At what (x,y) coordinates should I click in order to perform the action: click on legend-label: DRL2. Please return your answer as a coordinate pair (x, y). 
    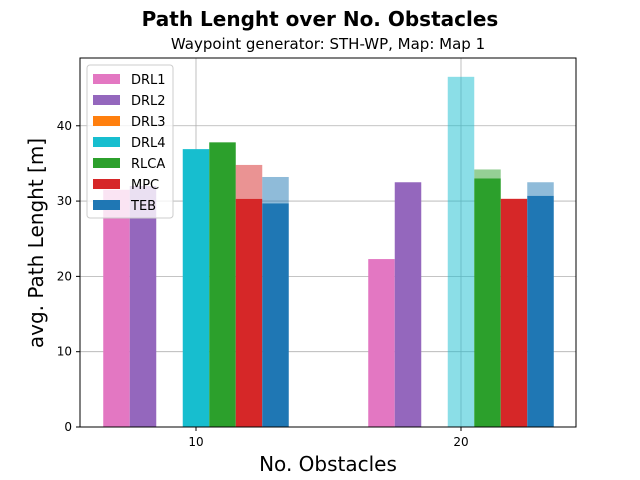
    Looking at the image, I should click on (148, 101).